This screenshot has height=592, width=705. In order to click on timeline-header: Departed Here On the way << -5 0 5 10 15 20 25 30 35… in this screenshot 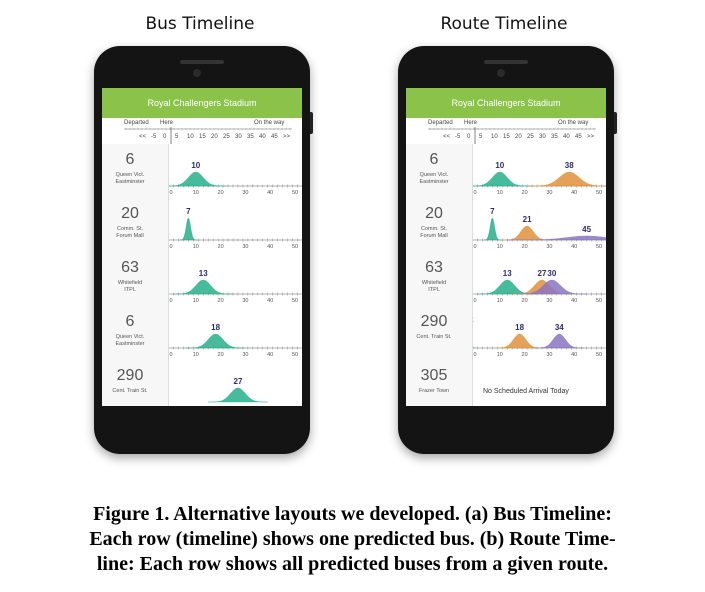, I will do `click(202, 131)`.